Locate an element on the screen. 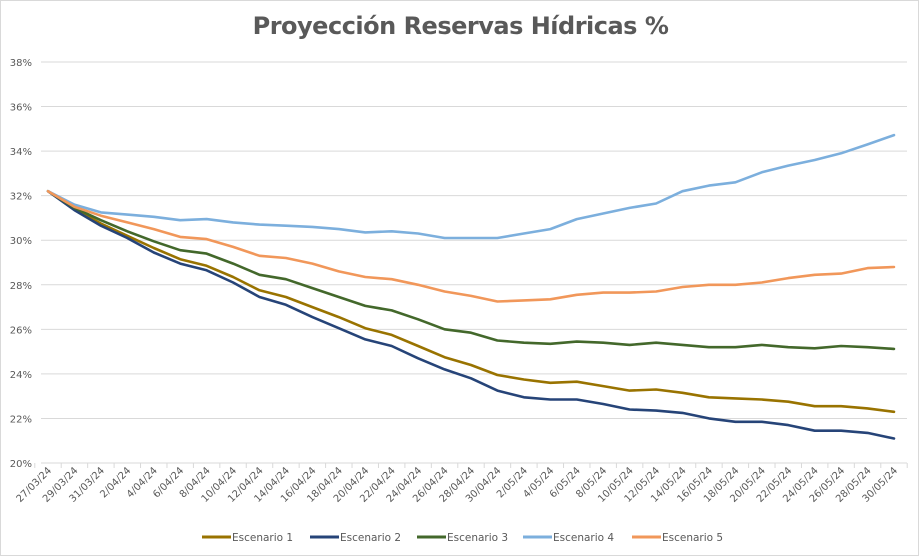  y-tick-label: 24% is located at coordinates (21, 375).